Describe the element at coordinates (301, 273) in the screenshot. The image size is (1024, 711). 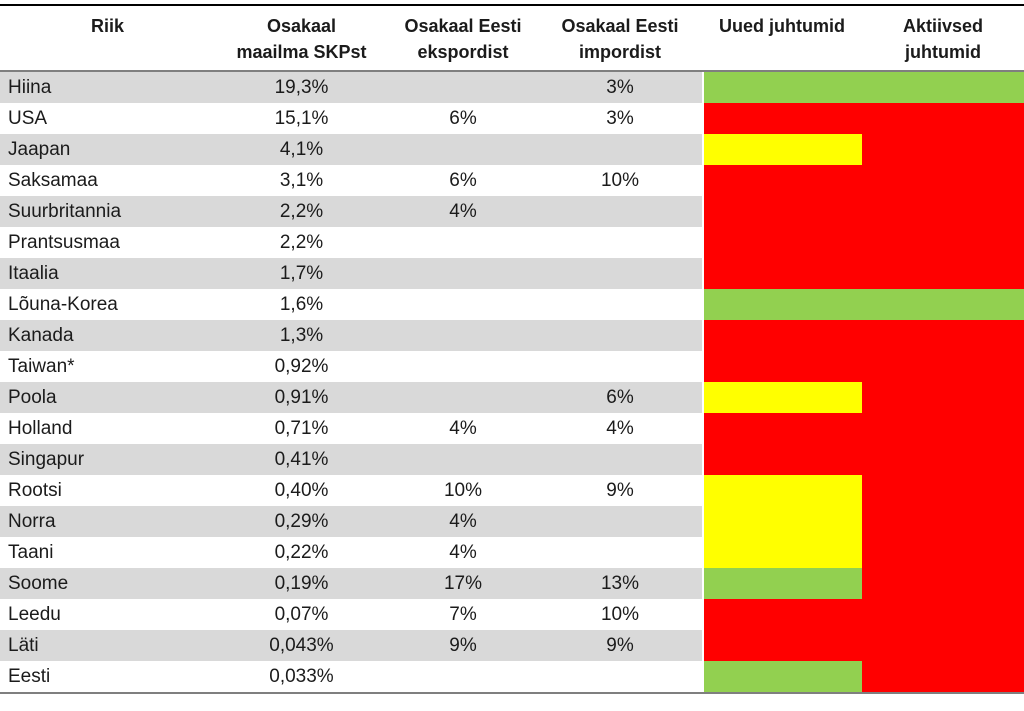
I see `gdp-share-cell: 1,7%` at that location.